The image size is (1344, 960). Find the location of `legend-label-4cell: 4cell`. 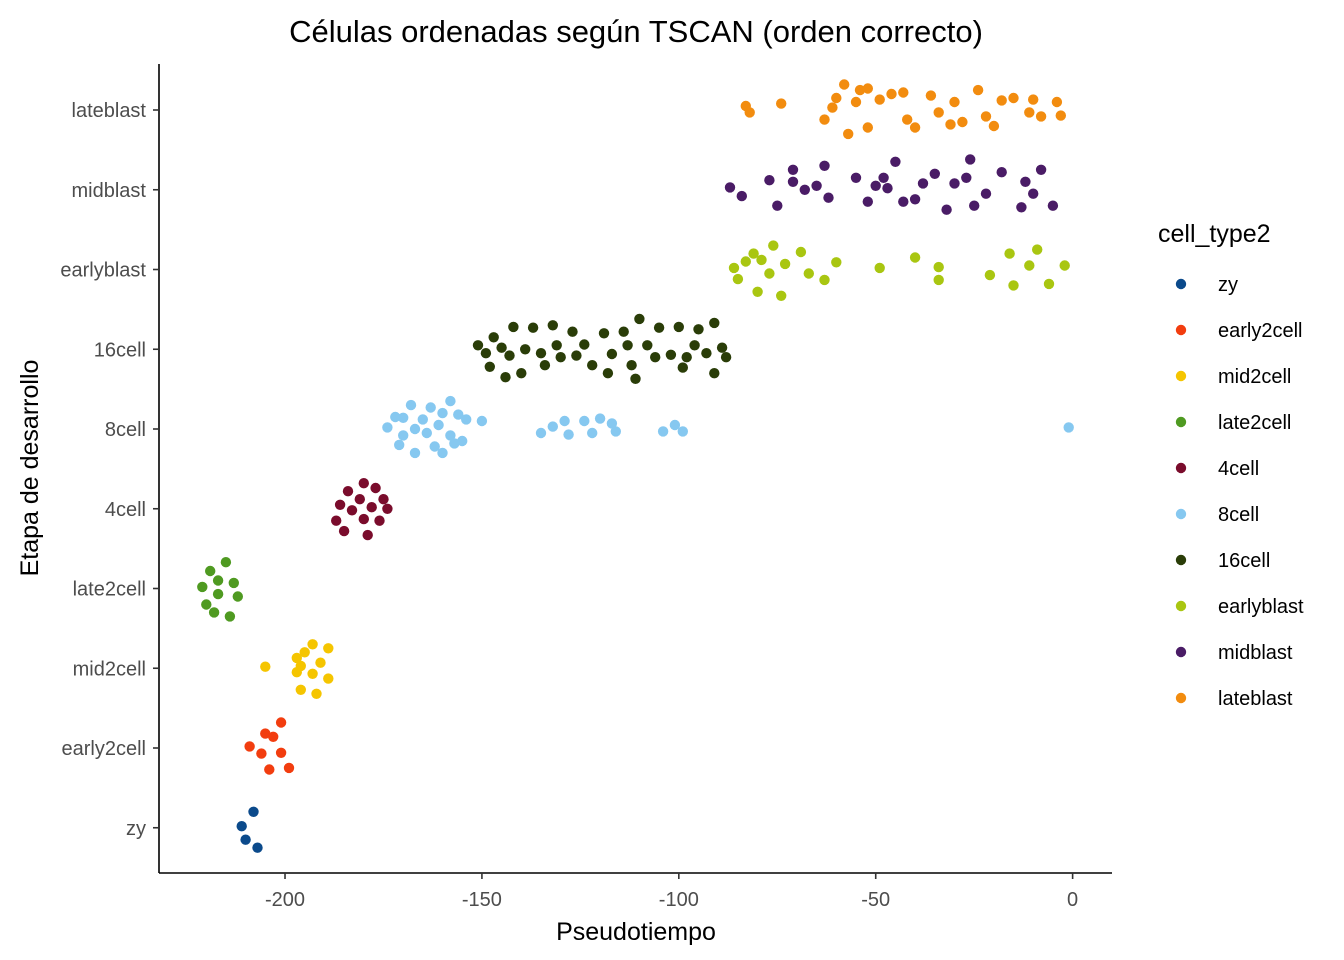

legend-label-4cell: 4cell is located at coordinates (1238, 469).